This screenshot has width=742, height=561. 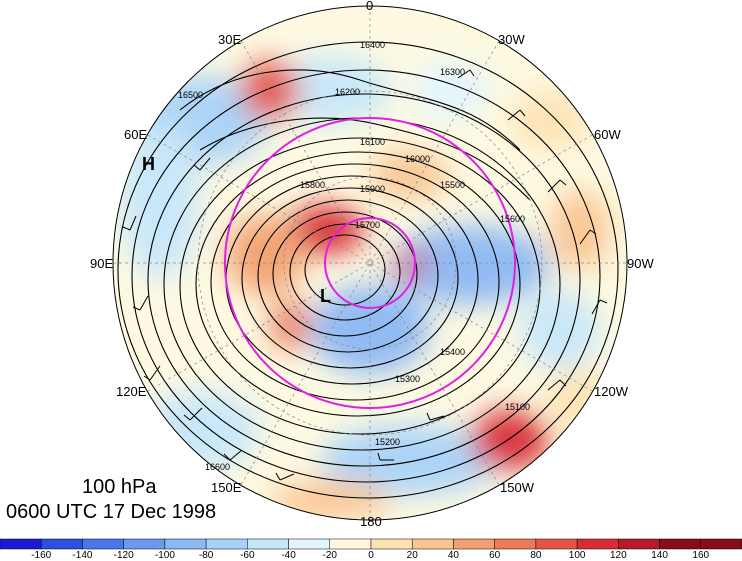 What do you see at coordinates (372, 142) in the screenshot?
I see `contour-label: 16100` at bounding box center [372, 142].